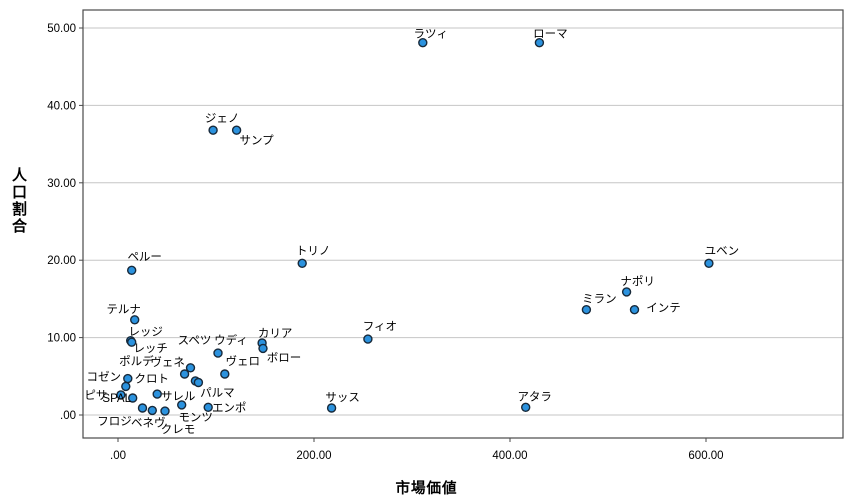 The width and height of the screenshot is (853, 503). What do you see at coordinates (313, 456) in the screenshot?
I see `x-tick-label: 200.00` at bounding box center [313, 456].